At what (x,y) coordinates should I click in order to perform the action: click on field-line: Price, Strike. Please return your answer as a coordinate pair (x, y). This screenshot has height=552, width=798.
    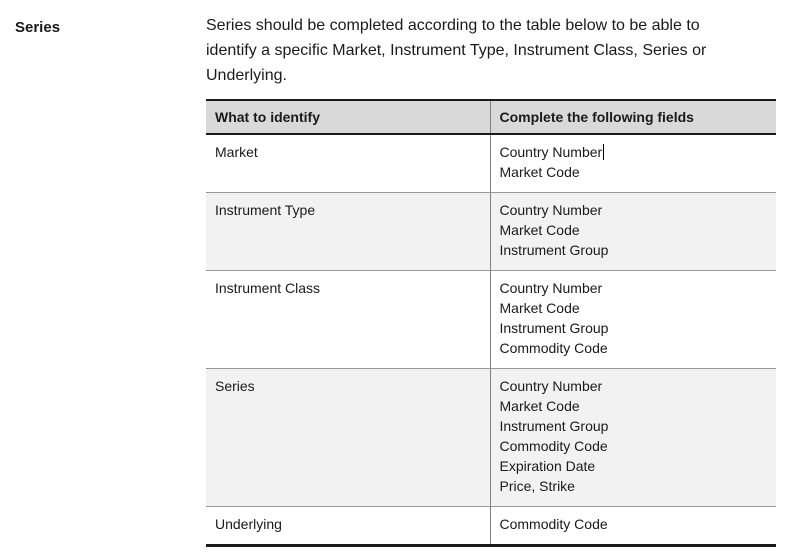
    Looking at the image, I should click on (537, 486).